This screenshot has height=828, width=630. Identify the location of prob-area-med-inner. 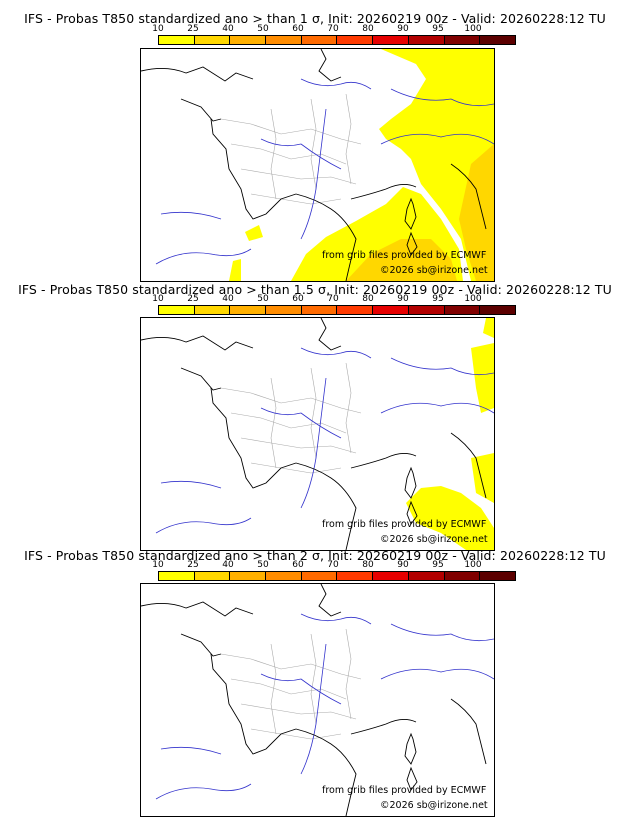
(401, 260).